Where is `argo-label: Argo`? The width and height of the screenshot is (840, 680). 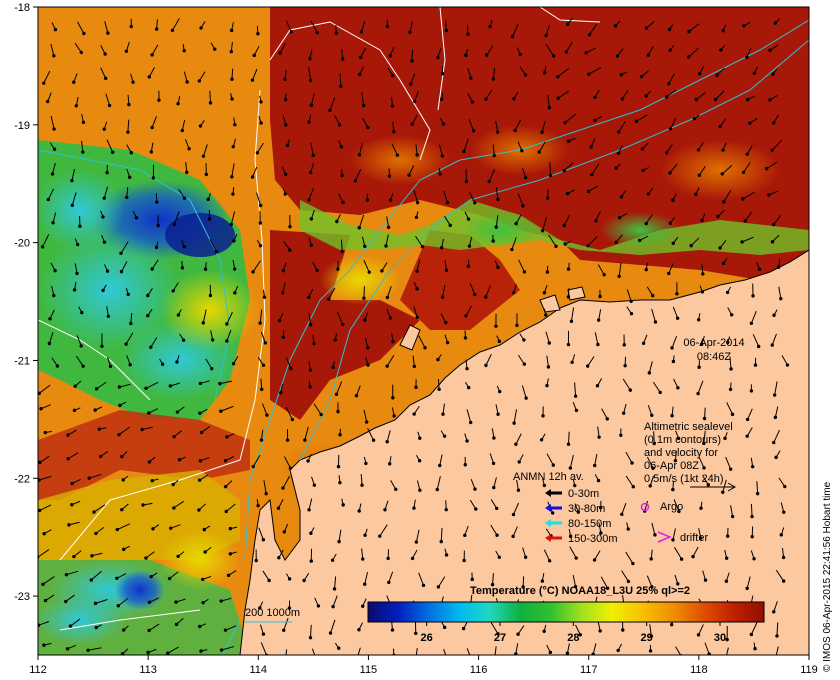
argo-label: Argo is located at coordinates (671, 507).